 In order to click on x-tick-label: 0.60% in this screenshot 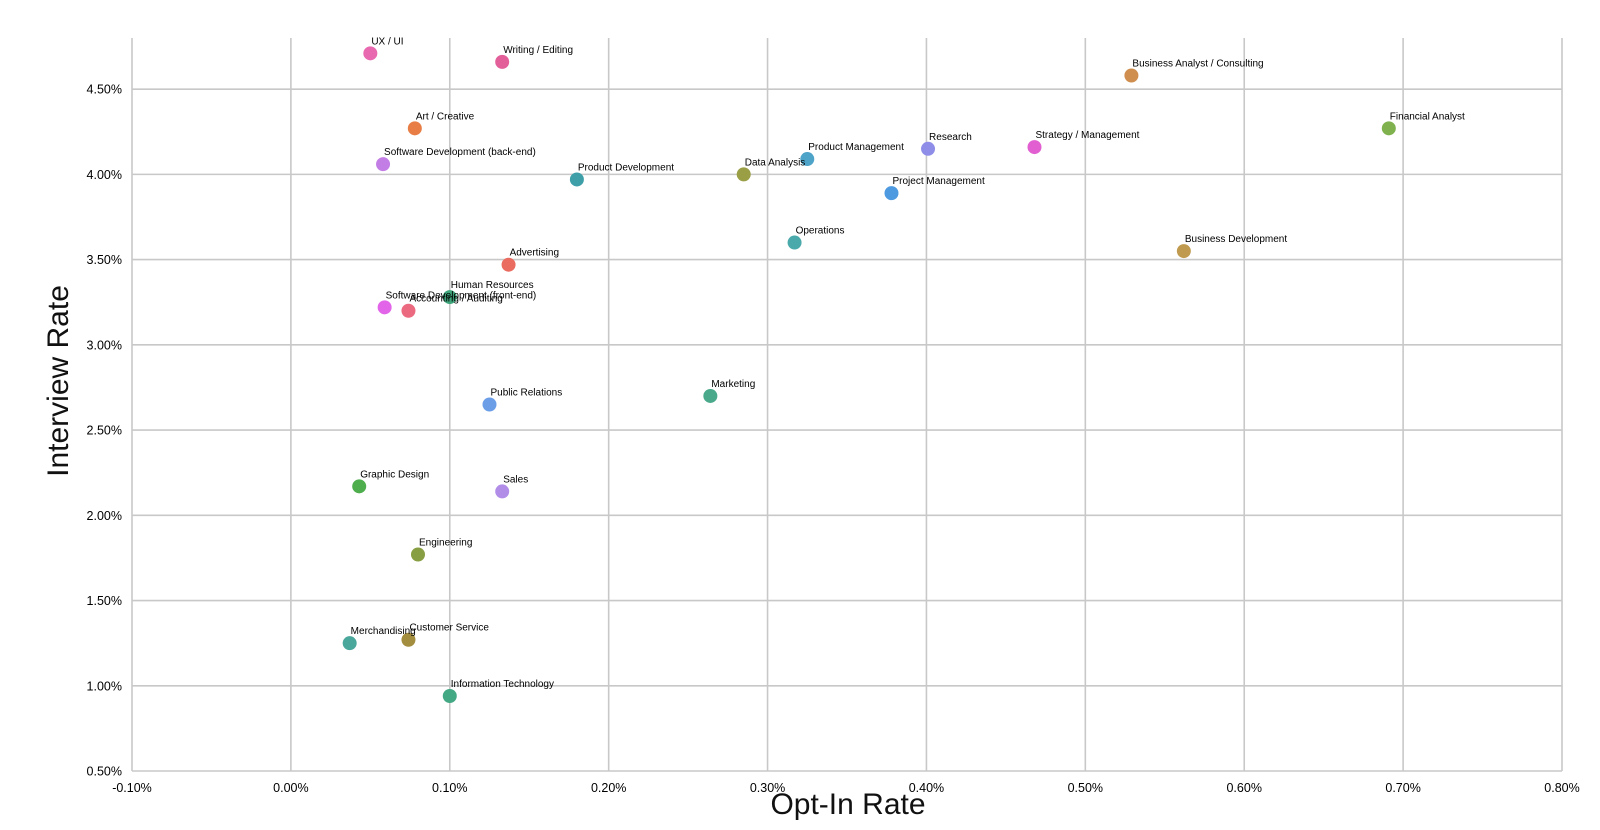, I will do `click(1243, 788)`.